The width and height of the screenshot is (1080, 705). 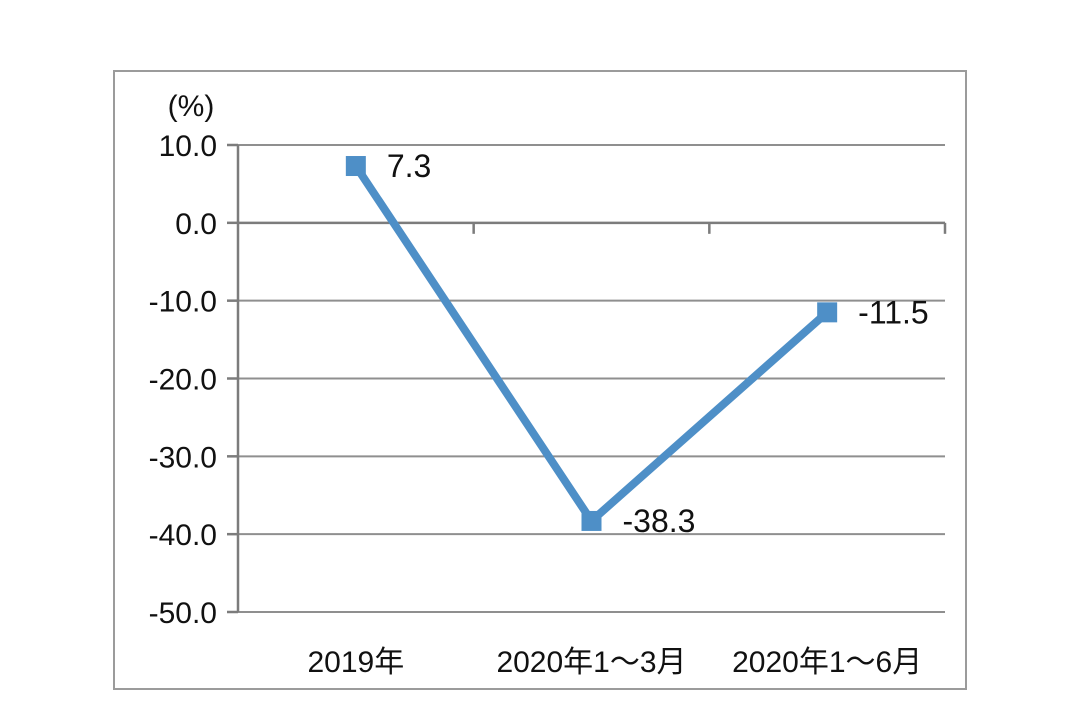 I want to click on data-label: -11.5, so click(x=893, y=312).